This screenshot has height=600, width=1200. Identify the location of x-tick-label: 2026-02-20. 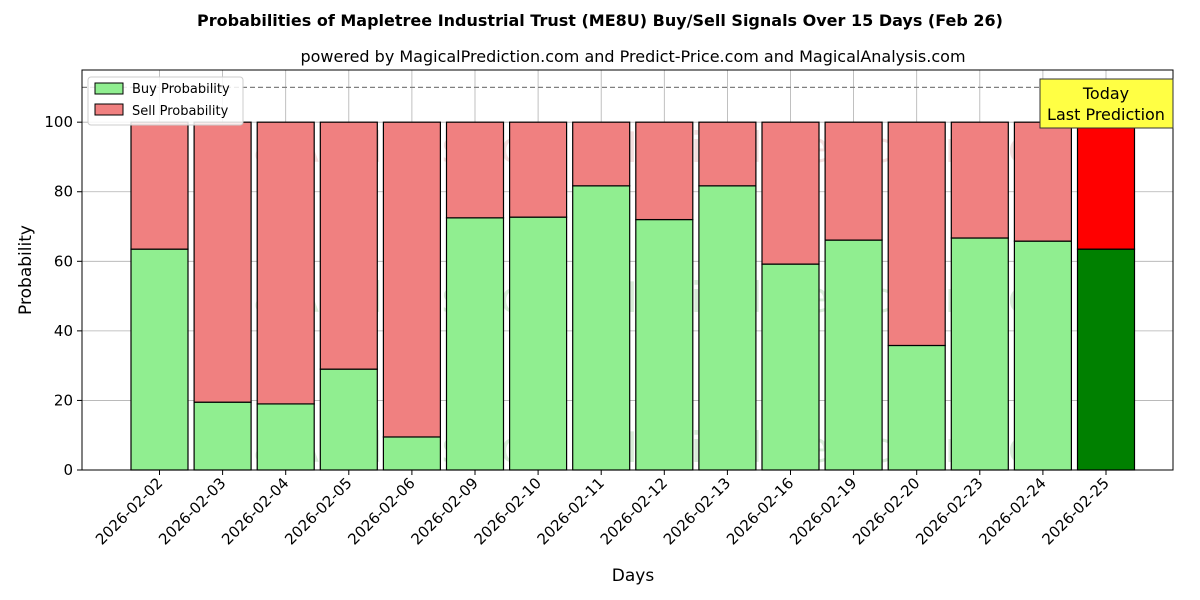
(886, 511).